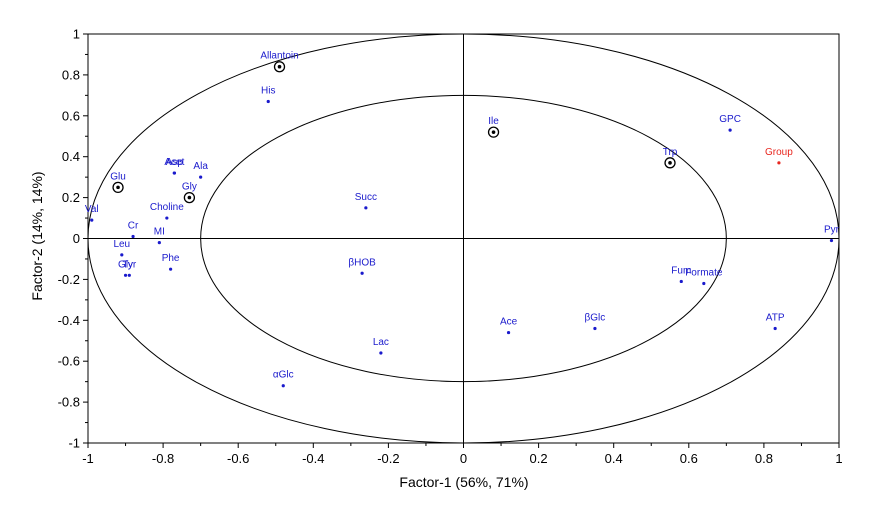 The width and height of the screenshot is (874, 518). Describe the element at coordinates (133, 225) in the screenshot. I see `point-label-cr: Cr` at that location.